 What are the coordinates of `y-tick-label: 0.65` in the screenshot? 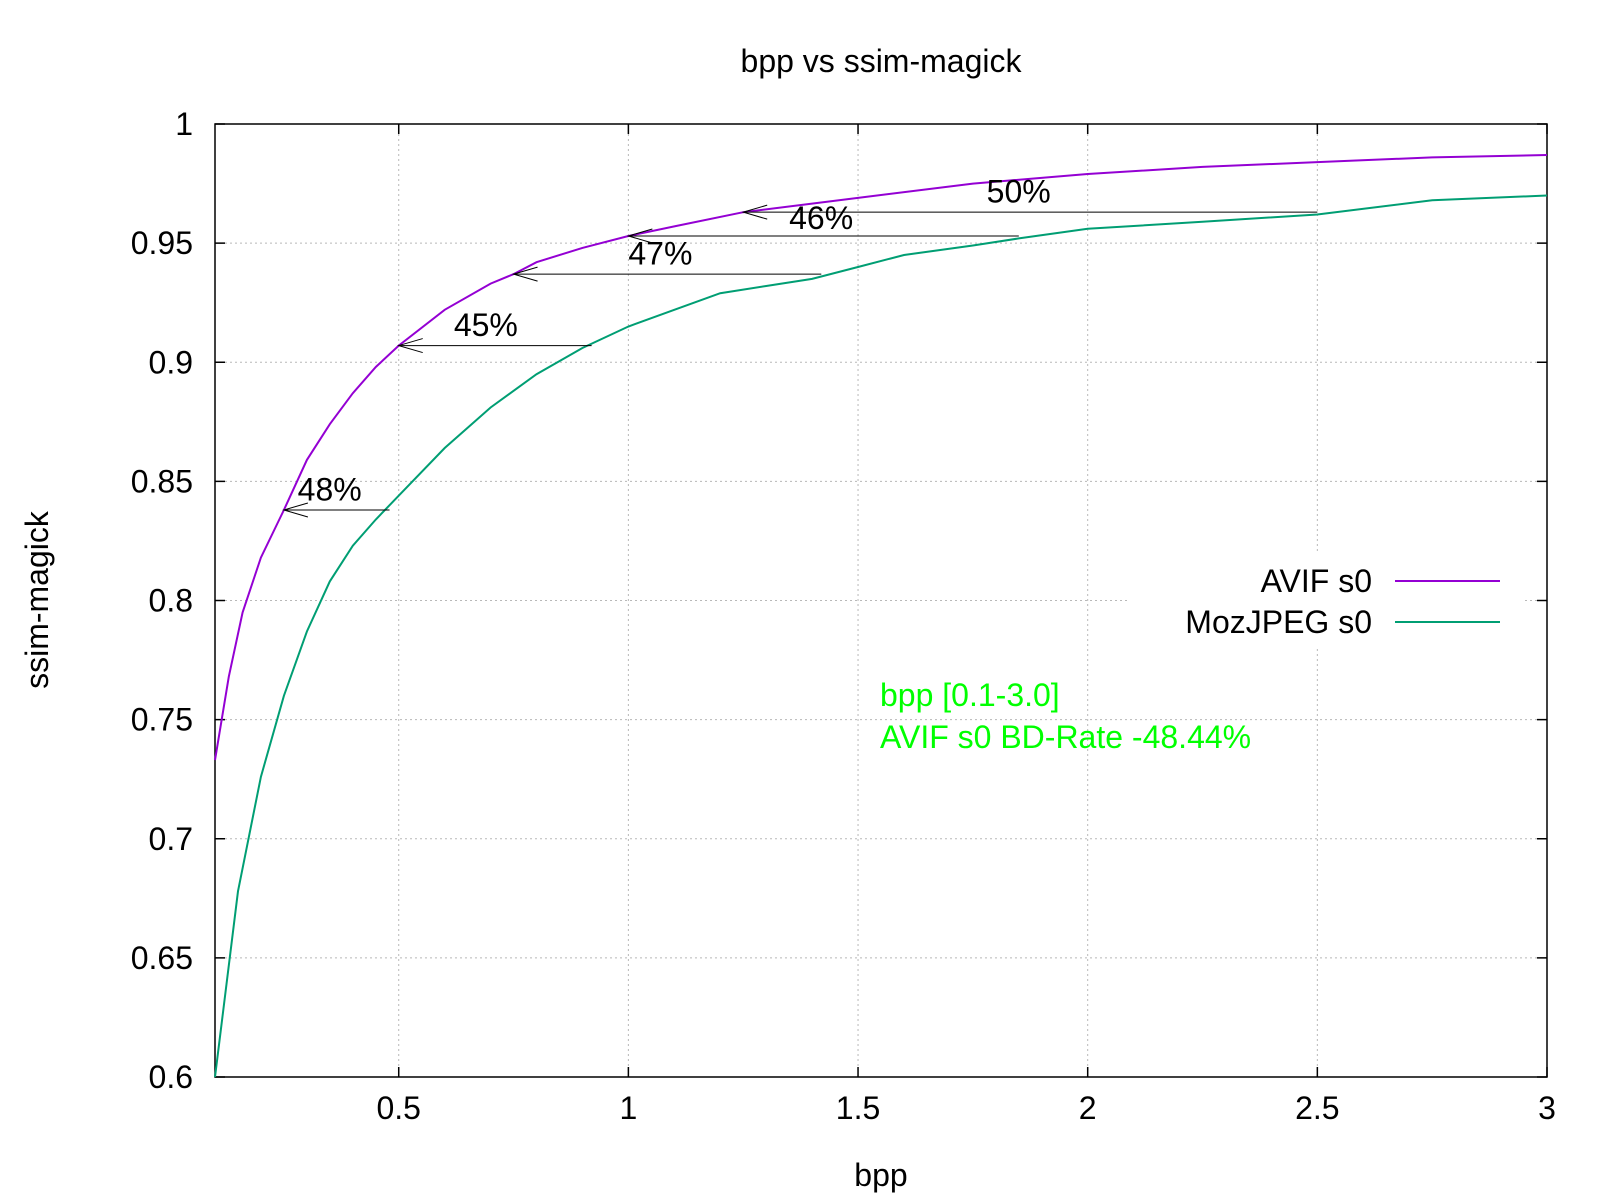 It's located at (162, 958).